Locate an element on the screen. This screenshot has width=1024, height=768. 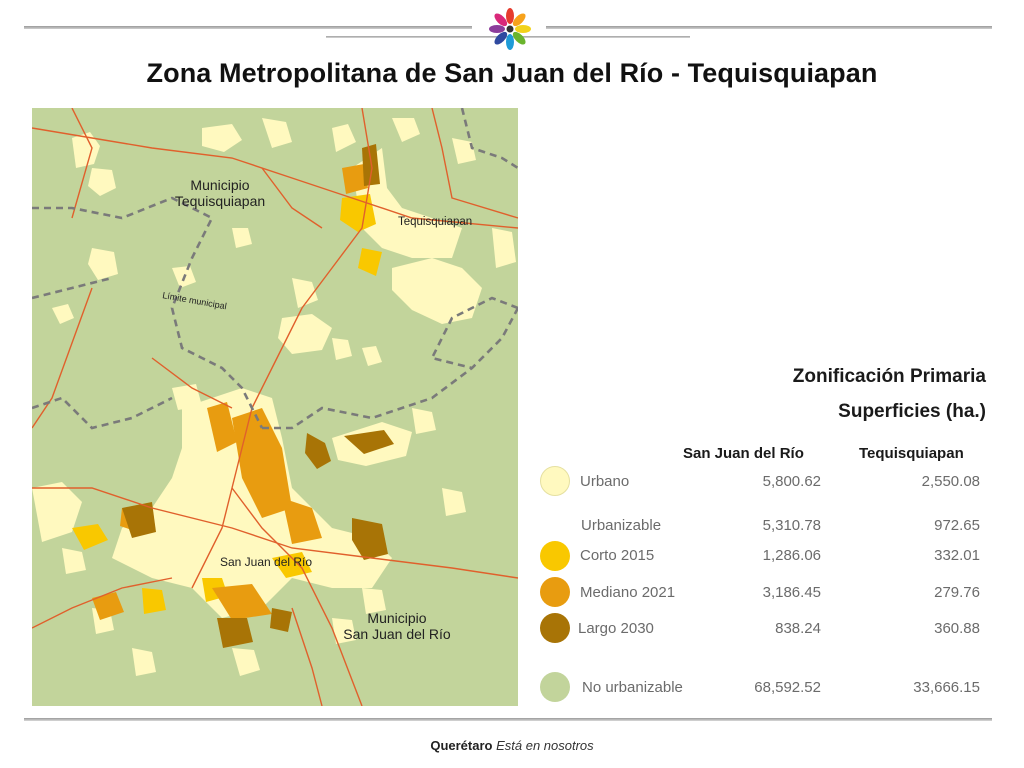
row-label-no-urbanizable: No urbanizable is located at coordinates (632, 687).